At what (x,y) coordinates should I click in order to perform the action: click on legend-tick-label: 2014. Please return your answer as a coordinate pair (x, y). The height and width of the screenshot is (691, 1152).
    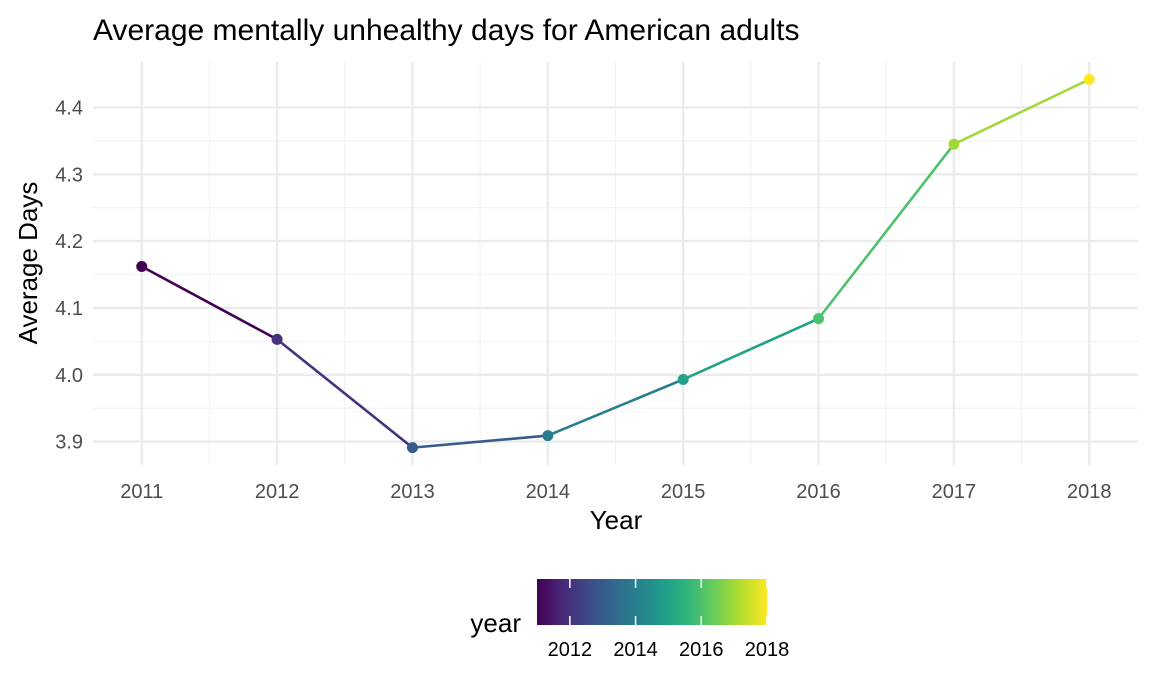
    Looking at the image, I should click on (635, 650).